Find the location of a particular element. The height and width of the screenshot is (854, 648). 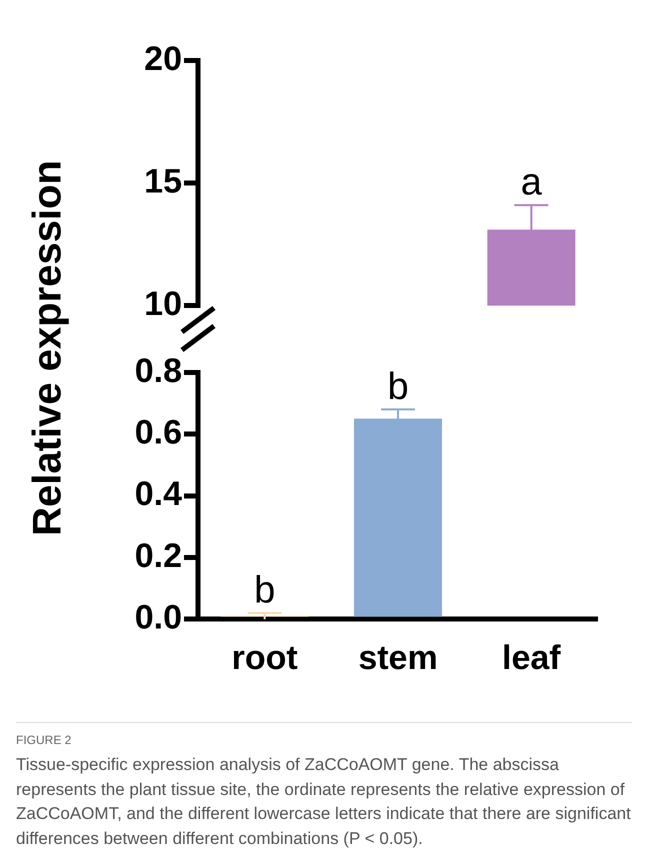

y-tick-label: 20 is located at coordinates (163, 59).